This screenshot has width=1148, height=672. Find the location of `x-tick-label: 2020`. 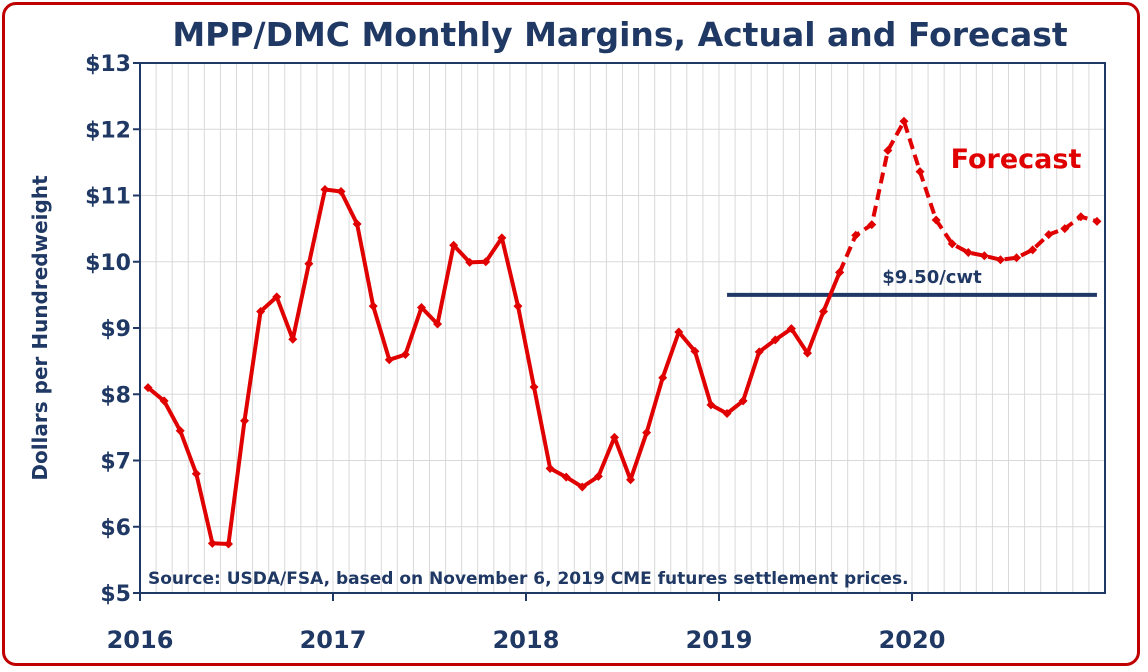

x-tick-label: 2020 is located at coordinates (912, 640).